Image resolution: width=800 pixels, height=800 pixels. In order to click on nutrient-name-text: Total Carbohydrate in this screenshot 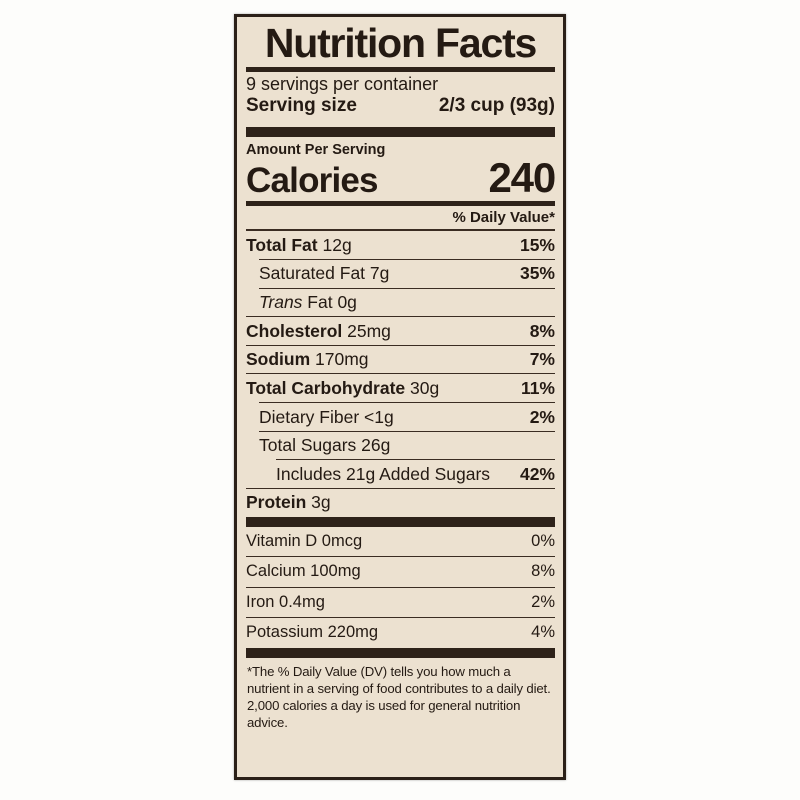, I will do `click(326, 387)`.